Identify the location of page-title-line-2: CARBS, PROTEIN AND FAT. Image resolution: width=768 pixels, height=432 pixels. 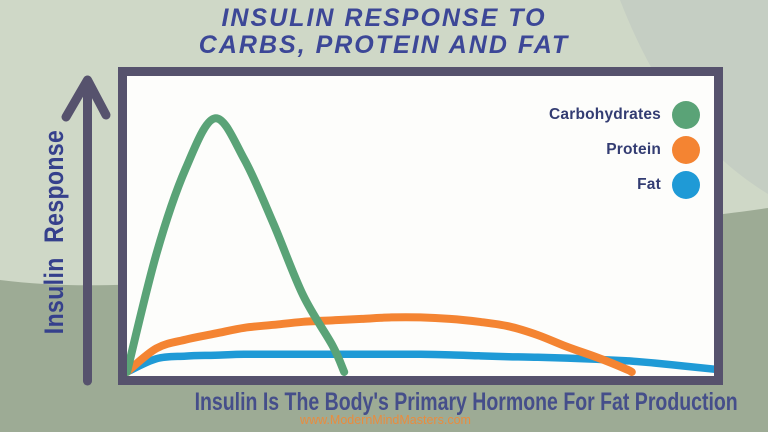
(384, 45).